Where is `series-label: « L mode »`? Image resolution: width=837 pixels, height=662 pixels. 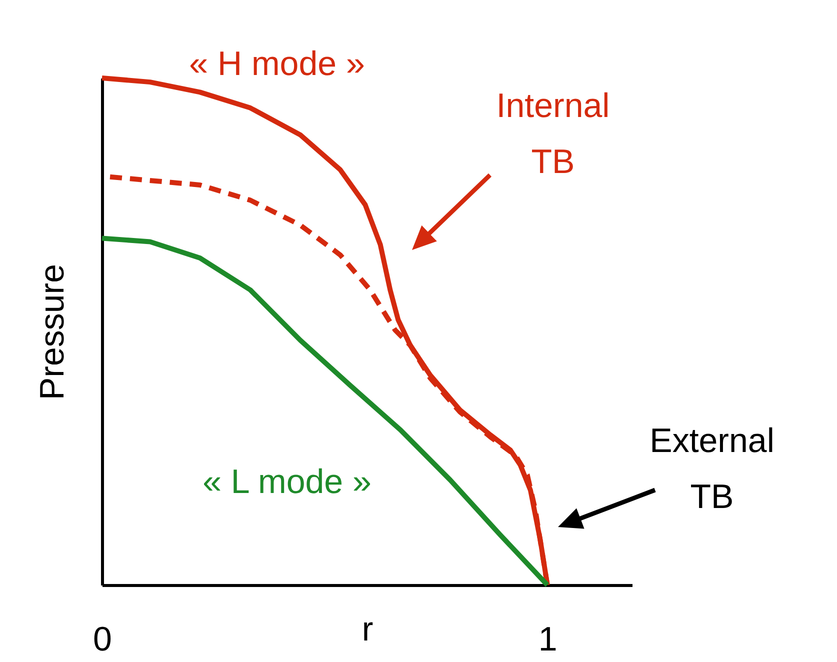 series-label: « L mode » is located at coordinates (287, 482).